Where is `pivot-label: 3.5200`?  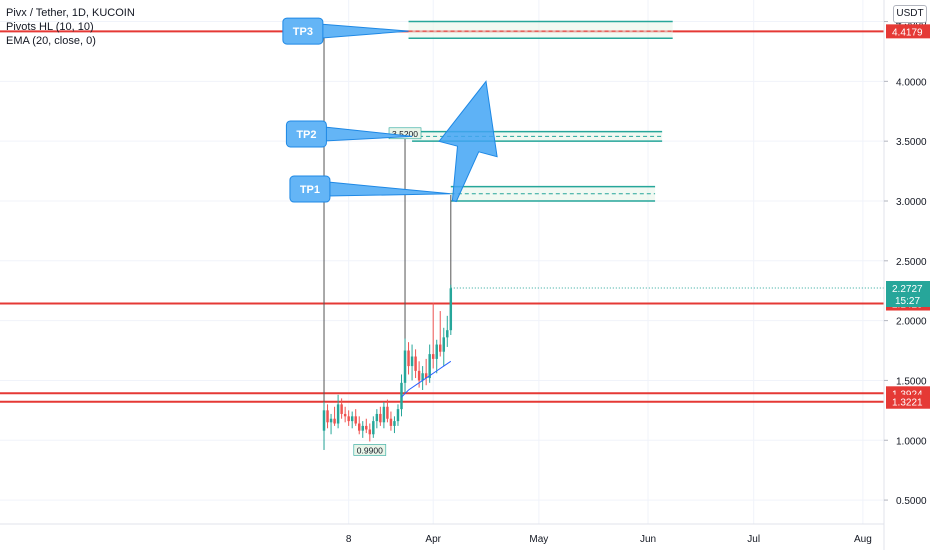
pivot-label: 3.5200 is located at coordinates (405, 134).